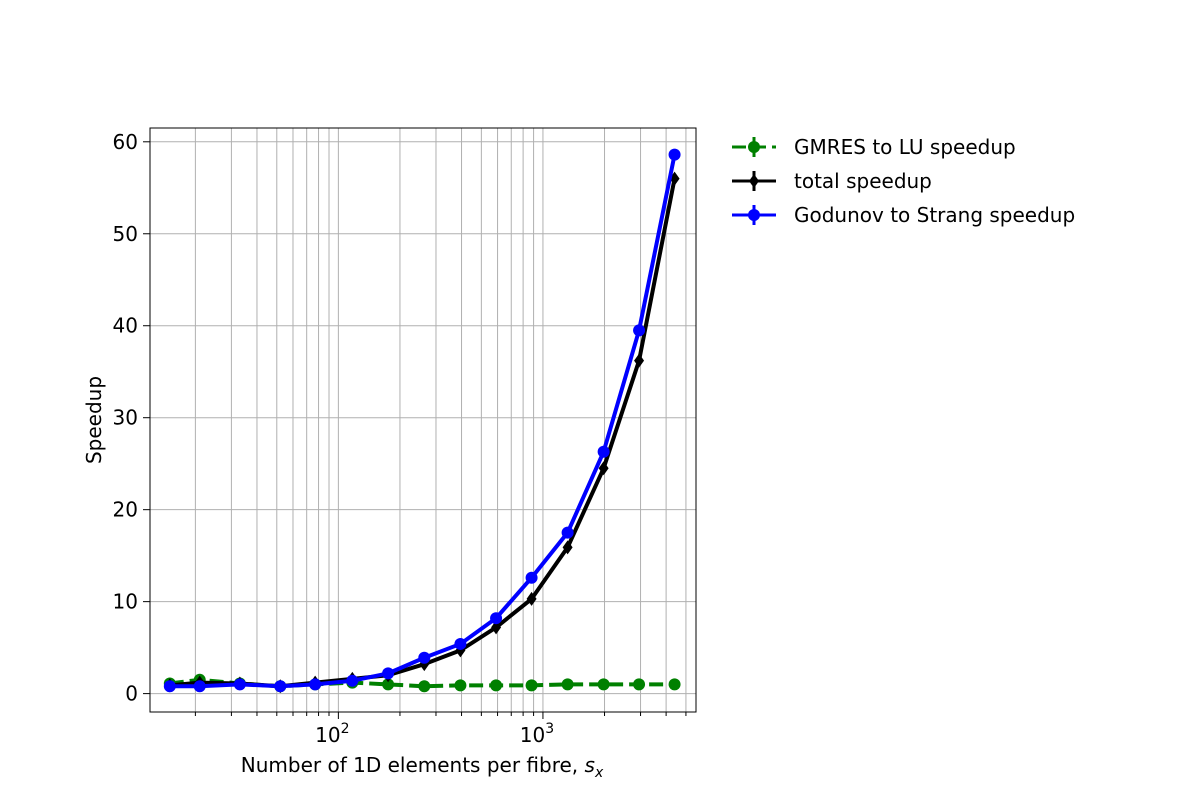  I want to click on y-axis-label: Speedup, so click(94, 420).